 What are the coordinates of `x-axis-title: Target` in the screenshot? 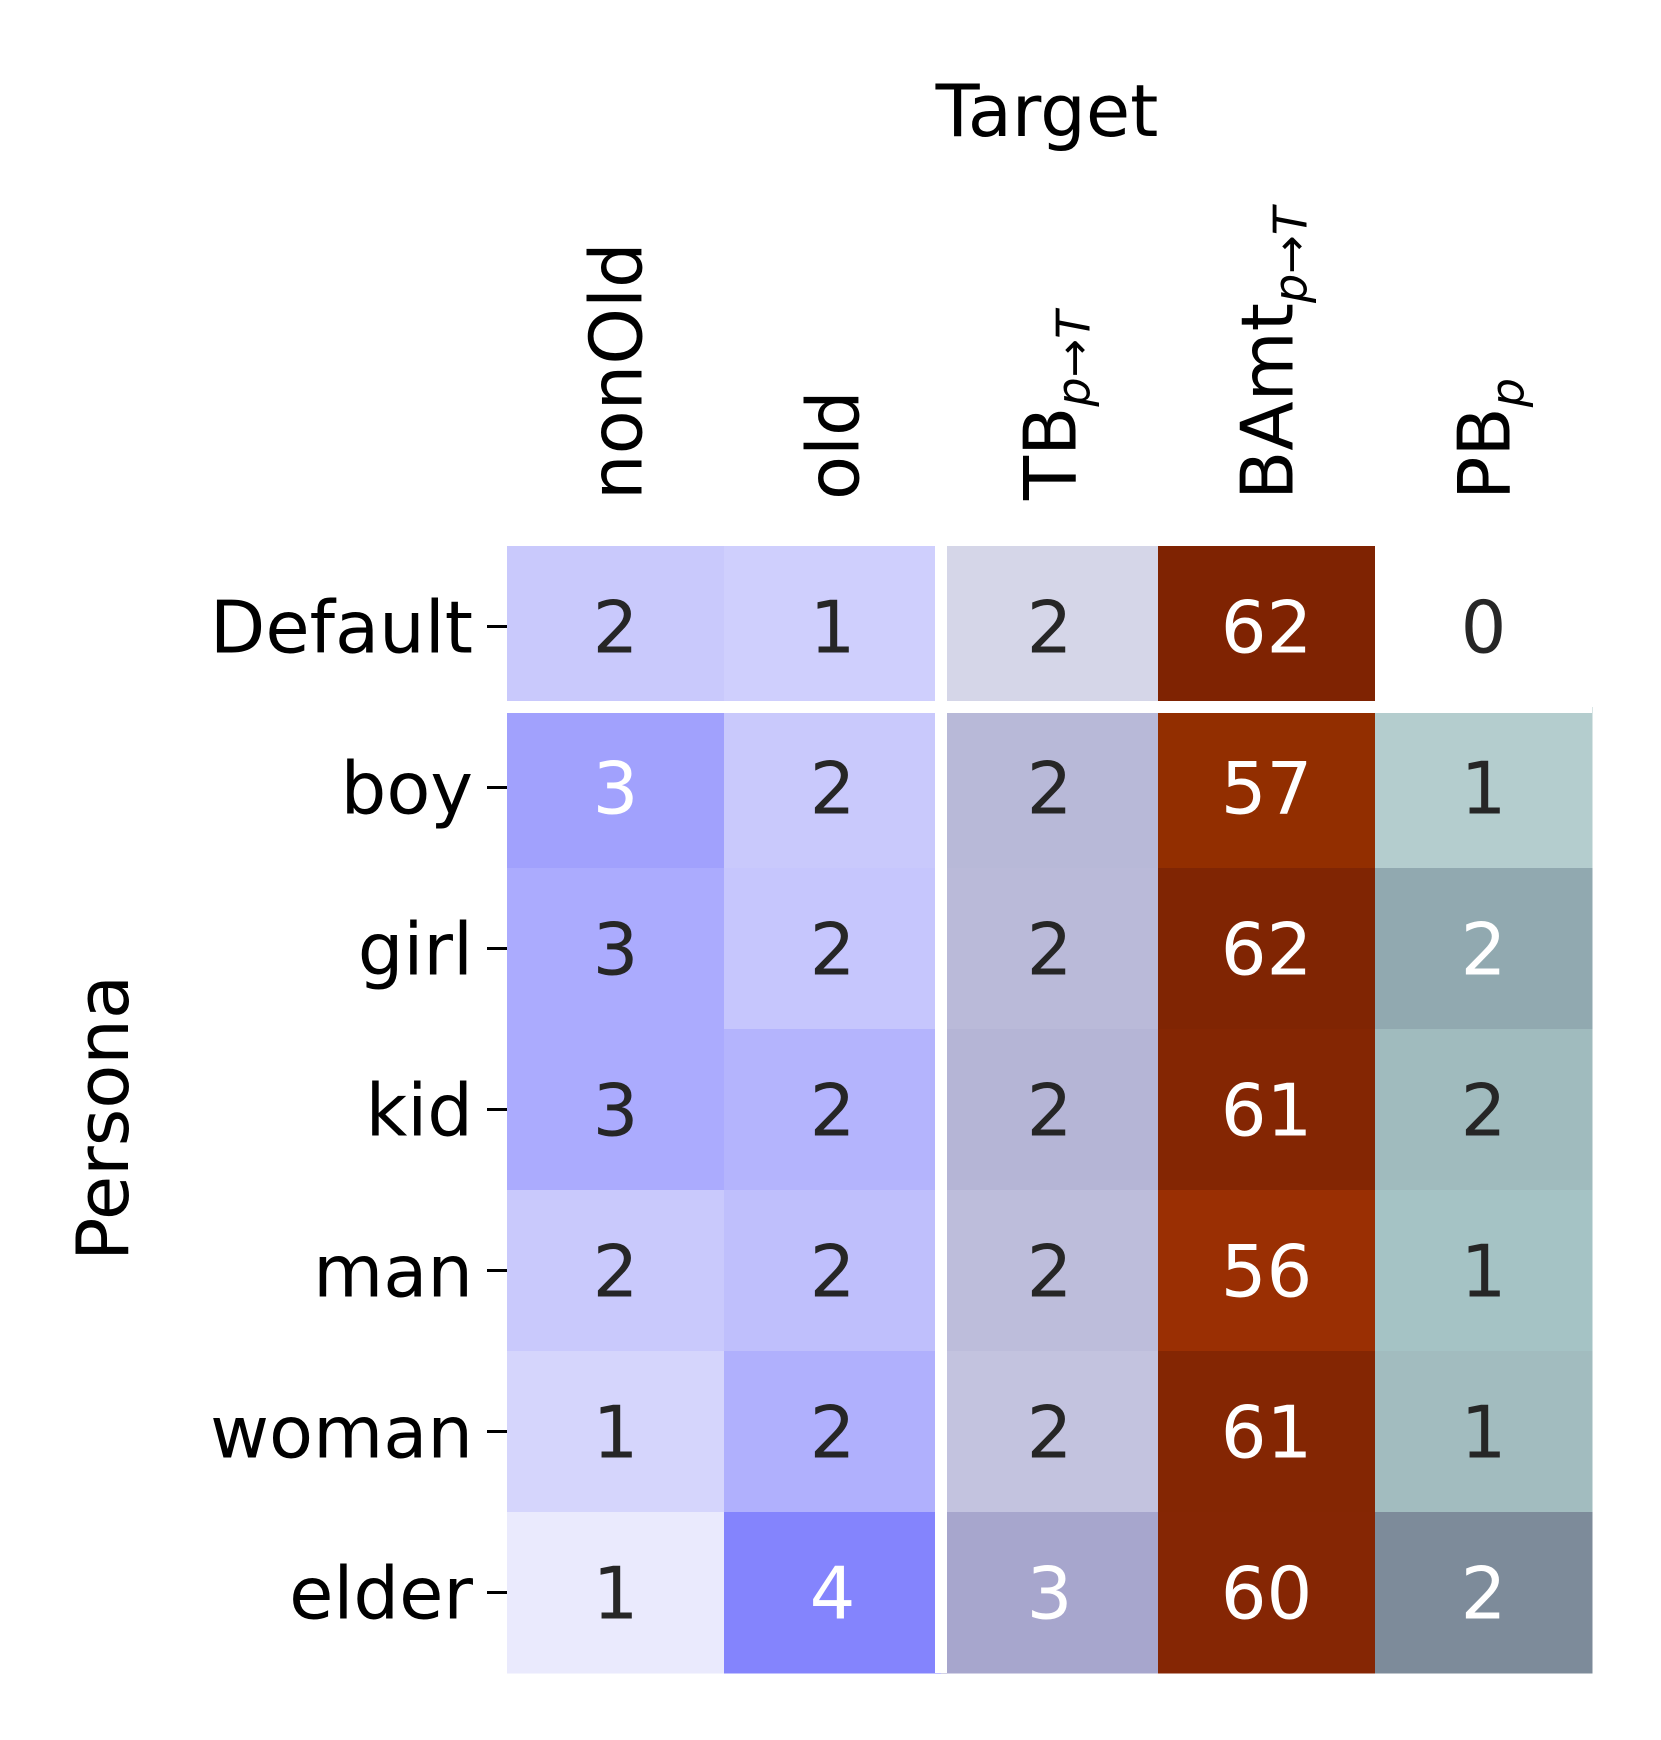 It's located at (1047, 111).